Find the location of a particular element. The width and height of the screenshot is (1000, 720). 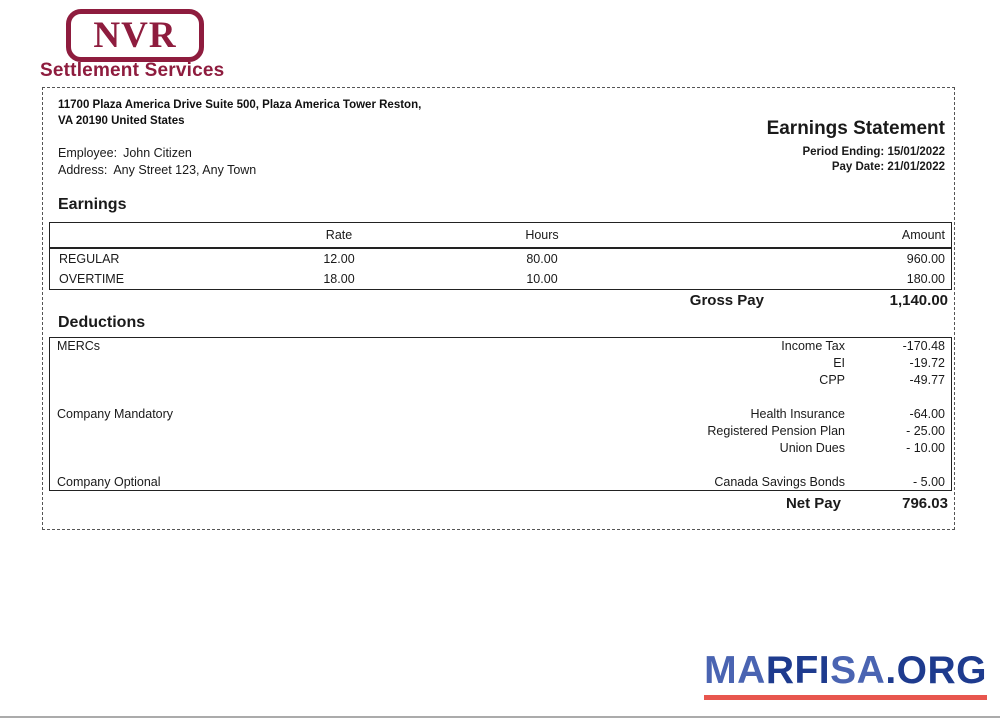

deduction-amount: -49.77 is located at coordinates (927, 380).